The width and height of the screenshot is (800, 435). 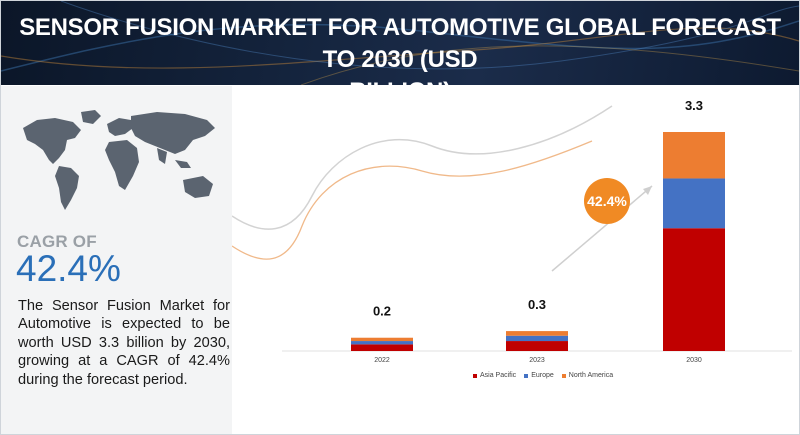 What do you see at coordinates (602, 228) in the screenshot?
I see `growth-arrow-line` at bounding box center [602, 228].